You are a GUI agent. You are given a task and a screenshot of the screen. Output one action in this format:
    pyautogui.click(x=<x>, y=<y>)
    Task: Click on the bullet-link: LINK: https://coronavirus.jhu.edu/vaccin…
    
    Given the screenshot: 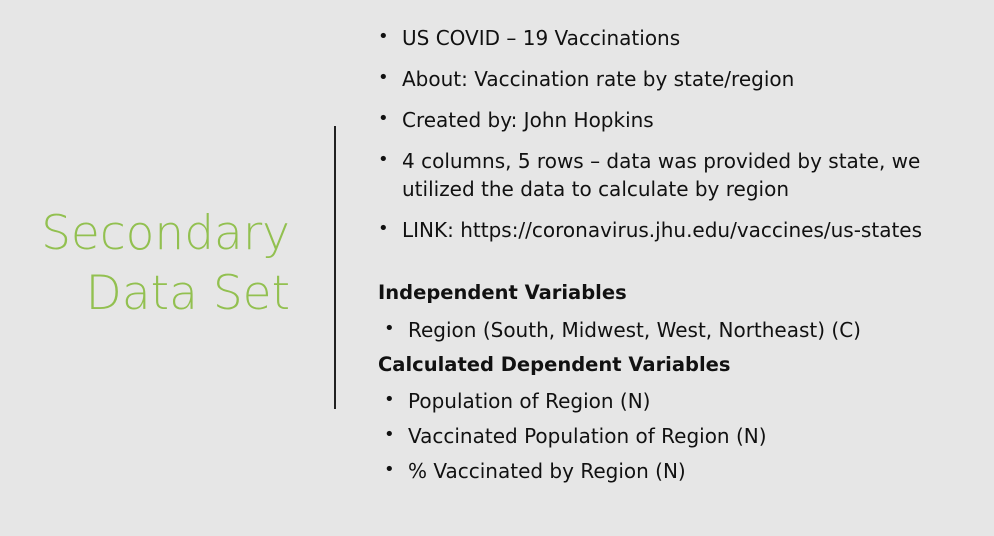 What is the action you would take?
    pyautogui.click(x=683, y=229)
    